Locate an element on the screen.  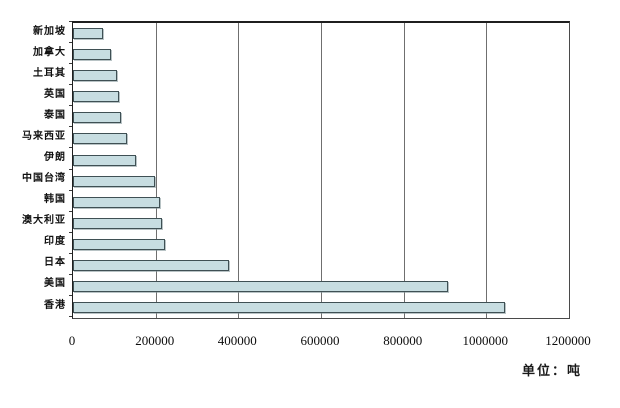
category-label: 泰国 is located at coordinates (55, 115).